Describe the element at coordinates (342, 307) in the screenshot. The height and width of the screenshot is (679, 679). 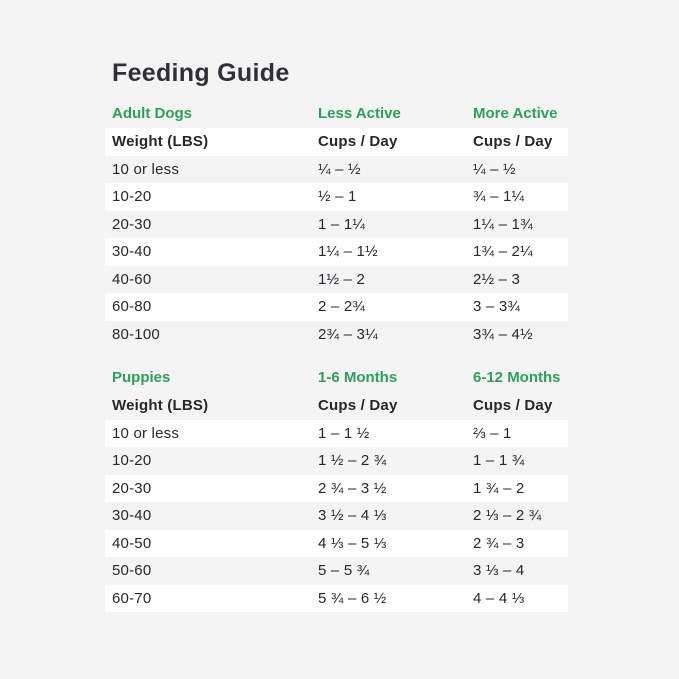
I see `cups-cell: 2 – 2¾` at that location.